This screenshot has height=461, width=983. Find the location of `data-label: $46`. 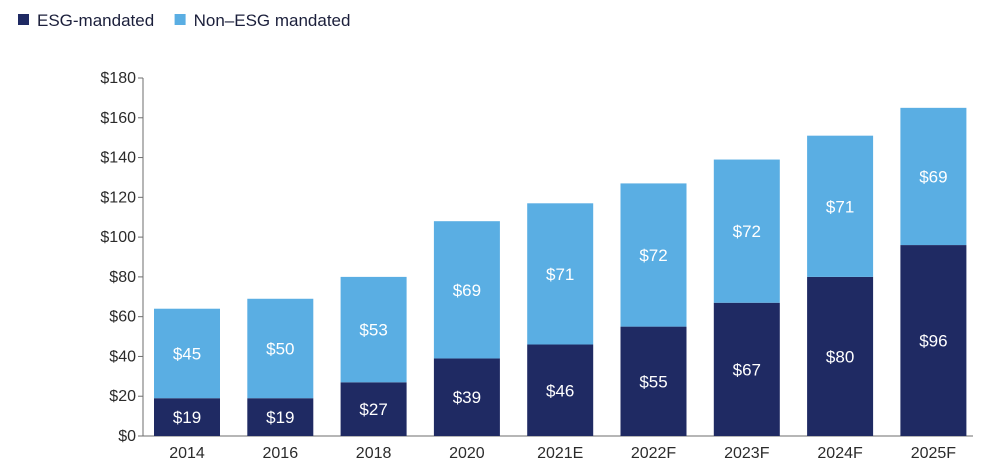

data-label: $46 is located at coordinates (560, 390).